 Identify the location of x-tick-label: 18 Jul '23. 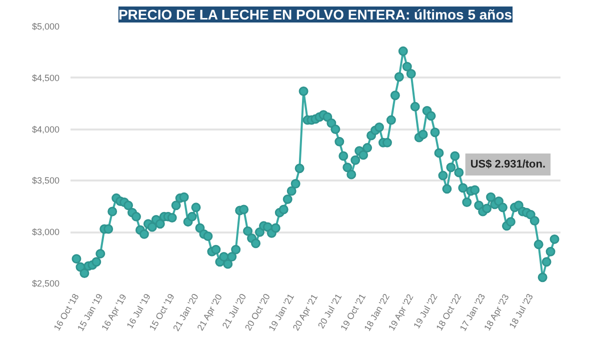
(521, 311).